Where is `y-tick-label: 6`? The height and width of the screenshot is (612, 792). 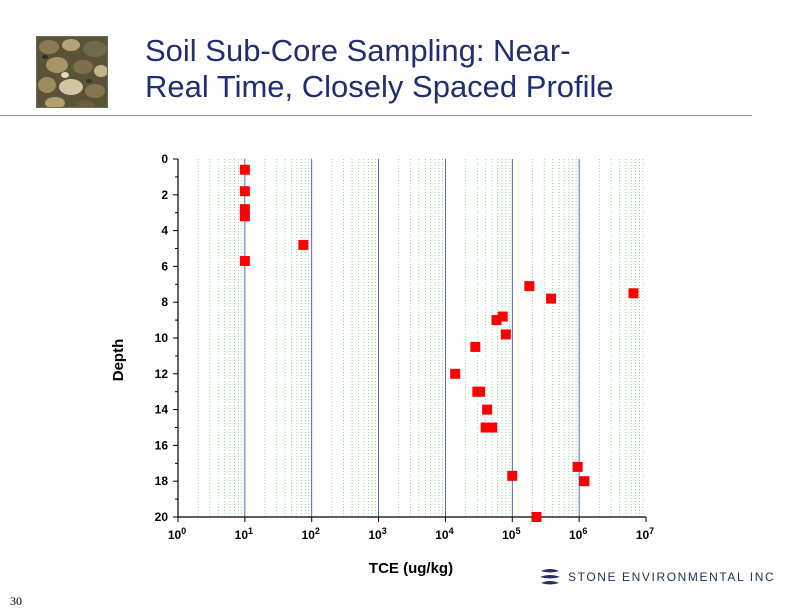
y-tick-label: 6 is located at coordinates (164, 266).